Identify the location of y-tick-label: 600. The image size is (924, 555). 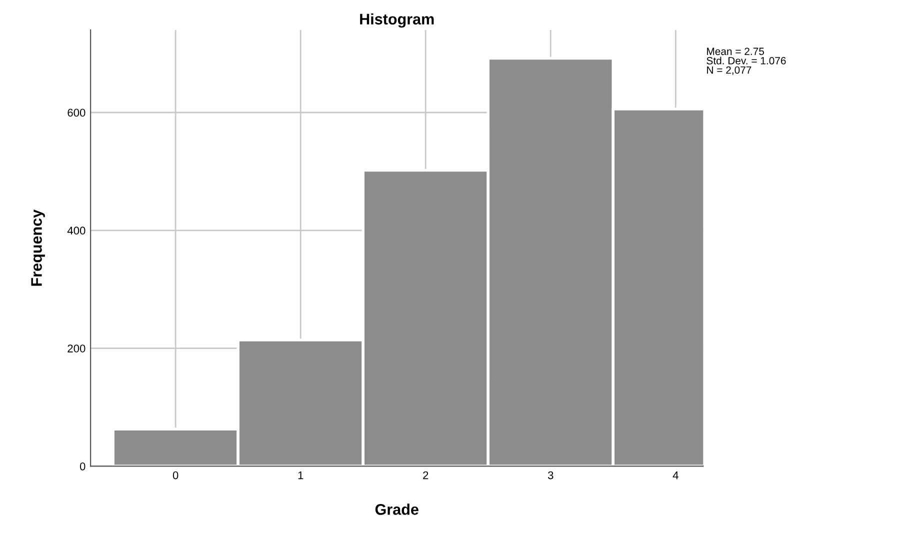
(77, 112).